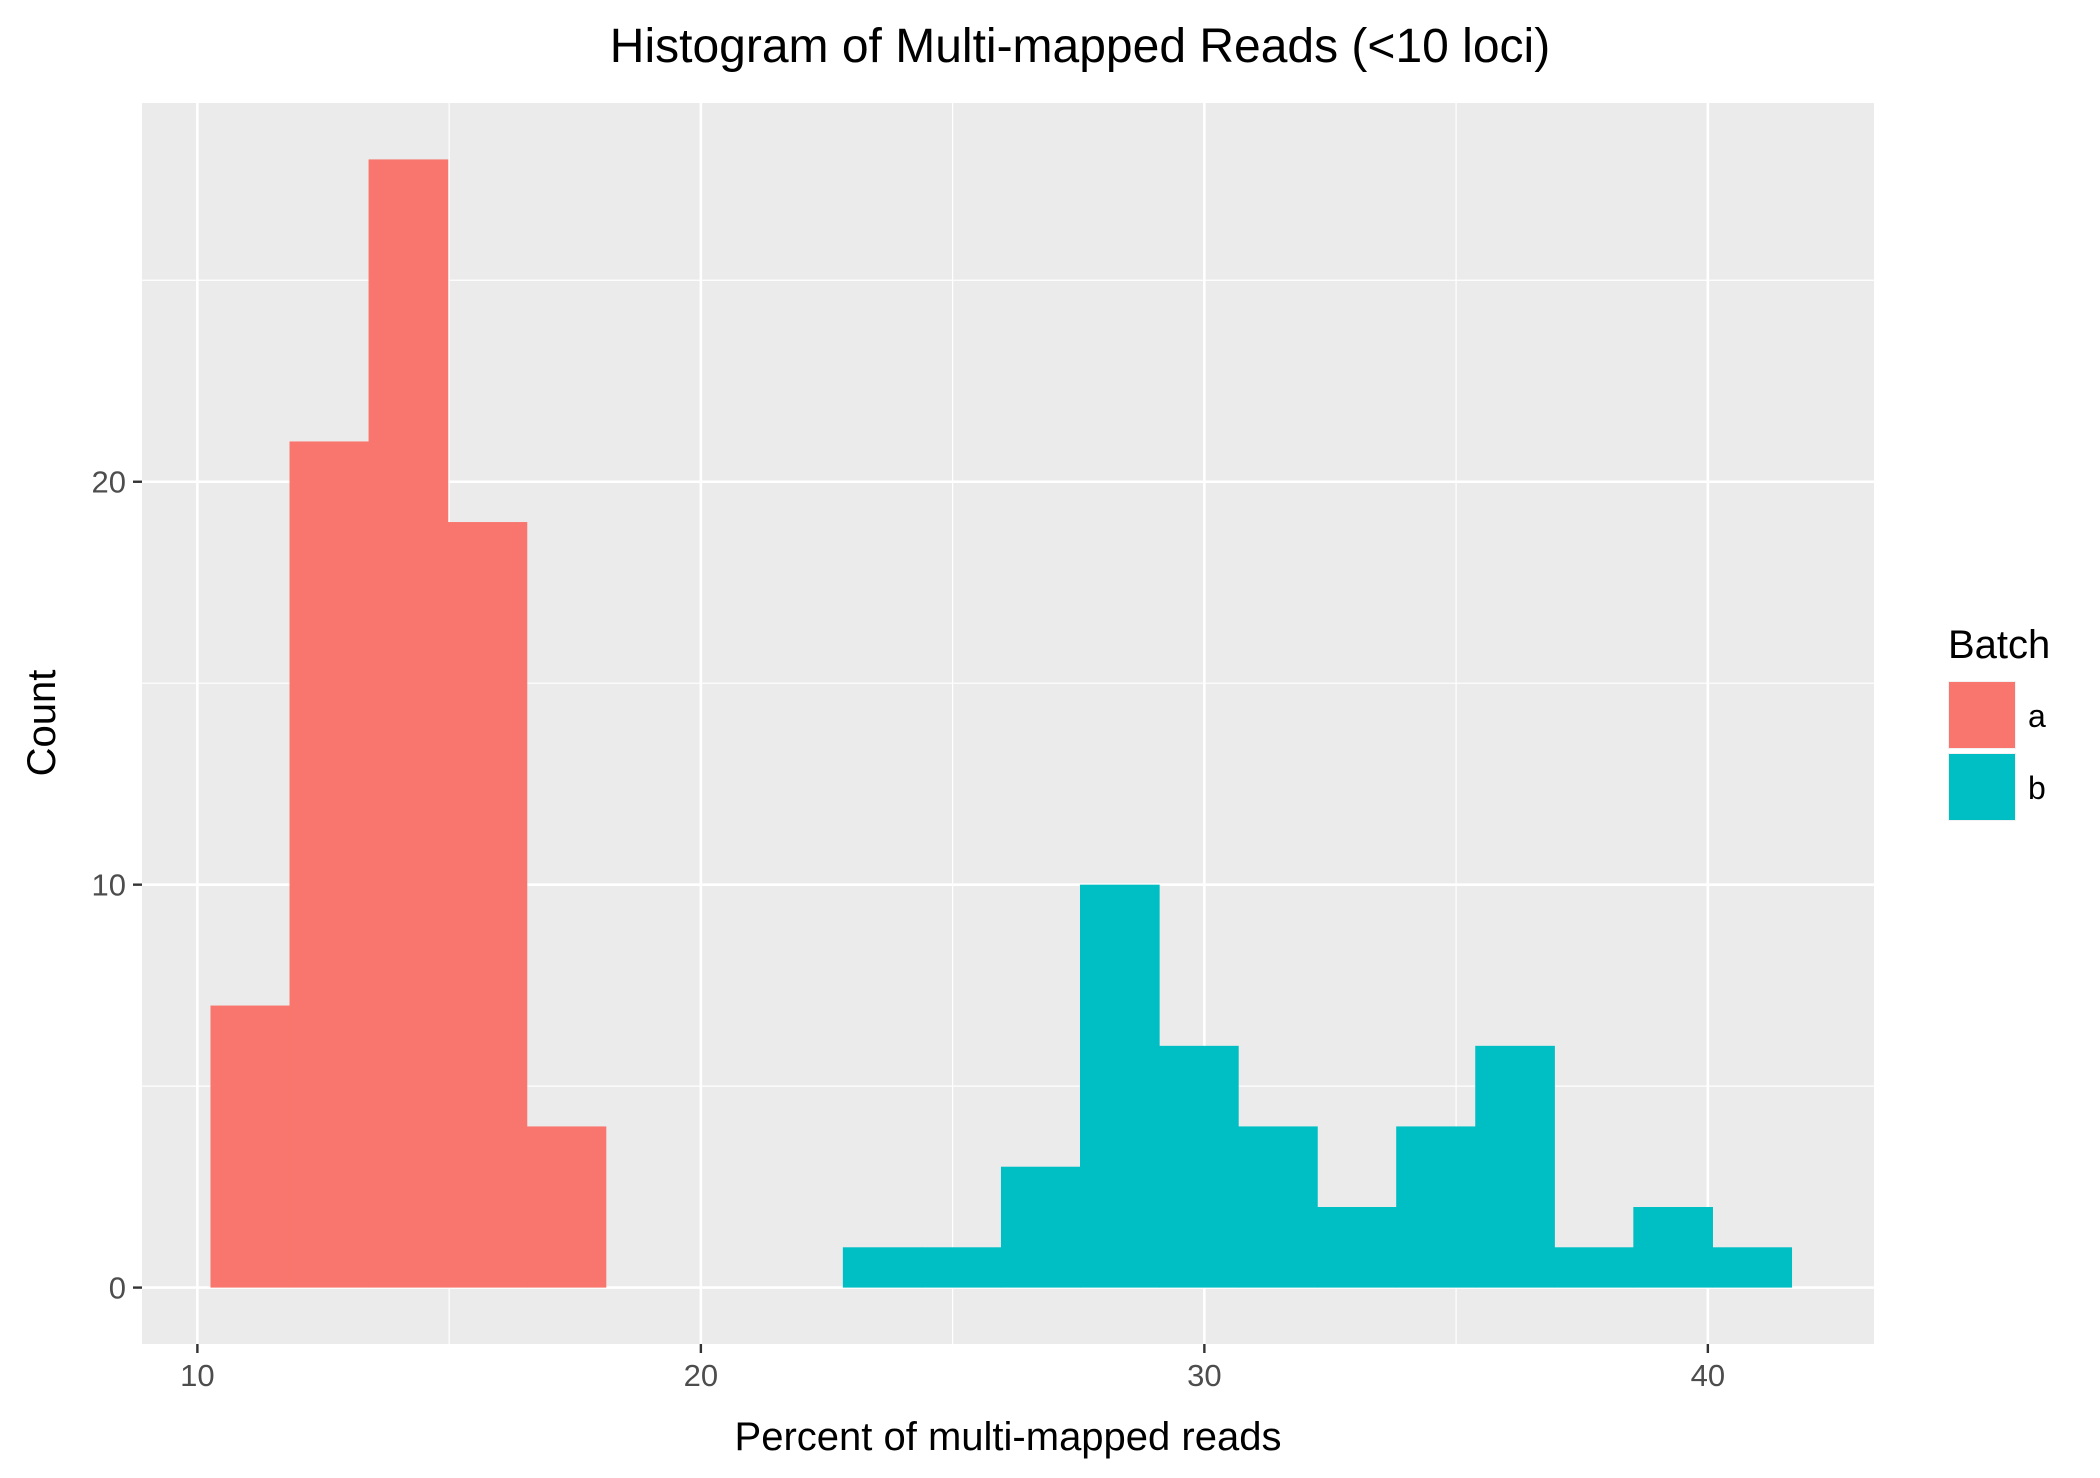 The width and height of the screenshot is (2100, 1478). Describe the element at coordinates (109, 482) in the screenshot. I see `y-tick-label: 20` at that location.